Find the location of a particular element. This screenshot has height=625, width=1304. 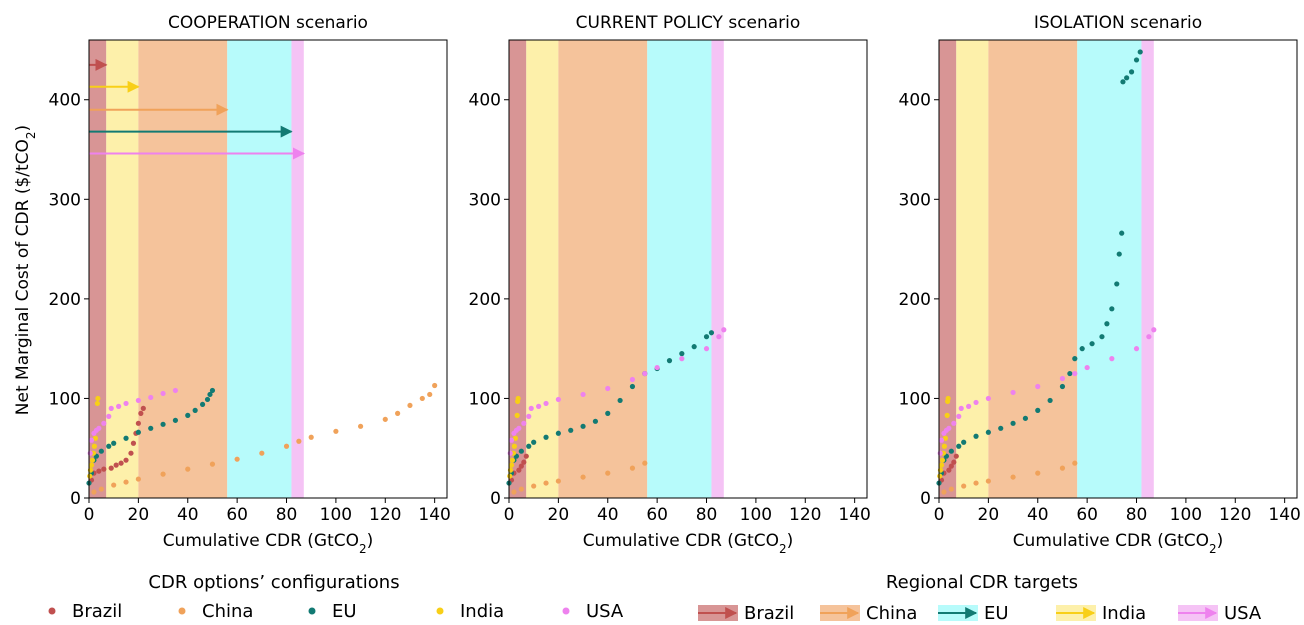

legend-target-brazil: Brazil is located at coordinates (746, 613).